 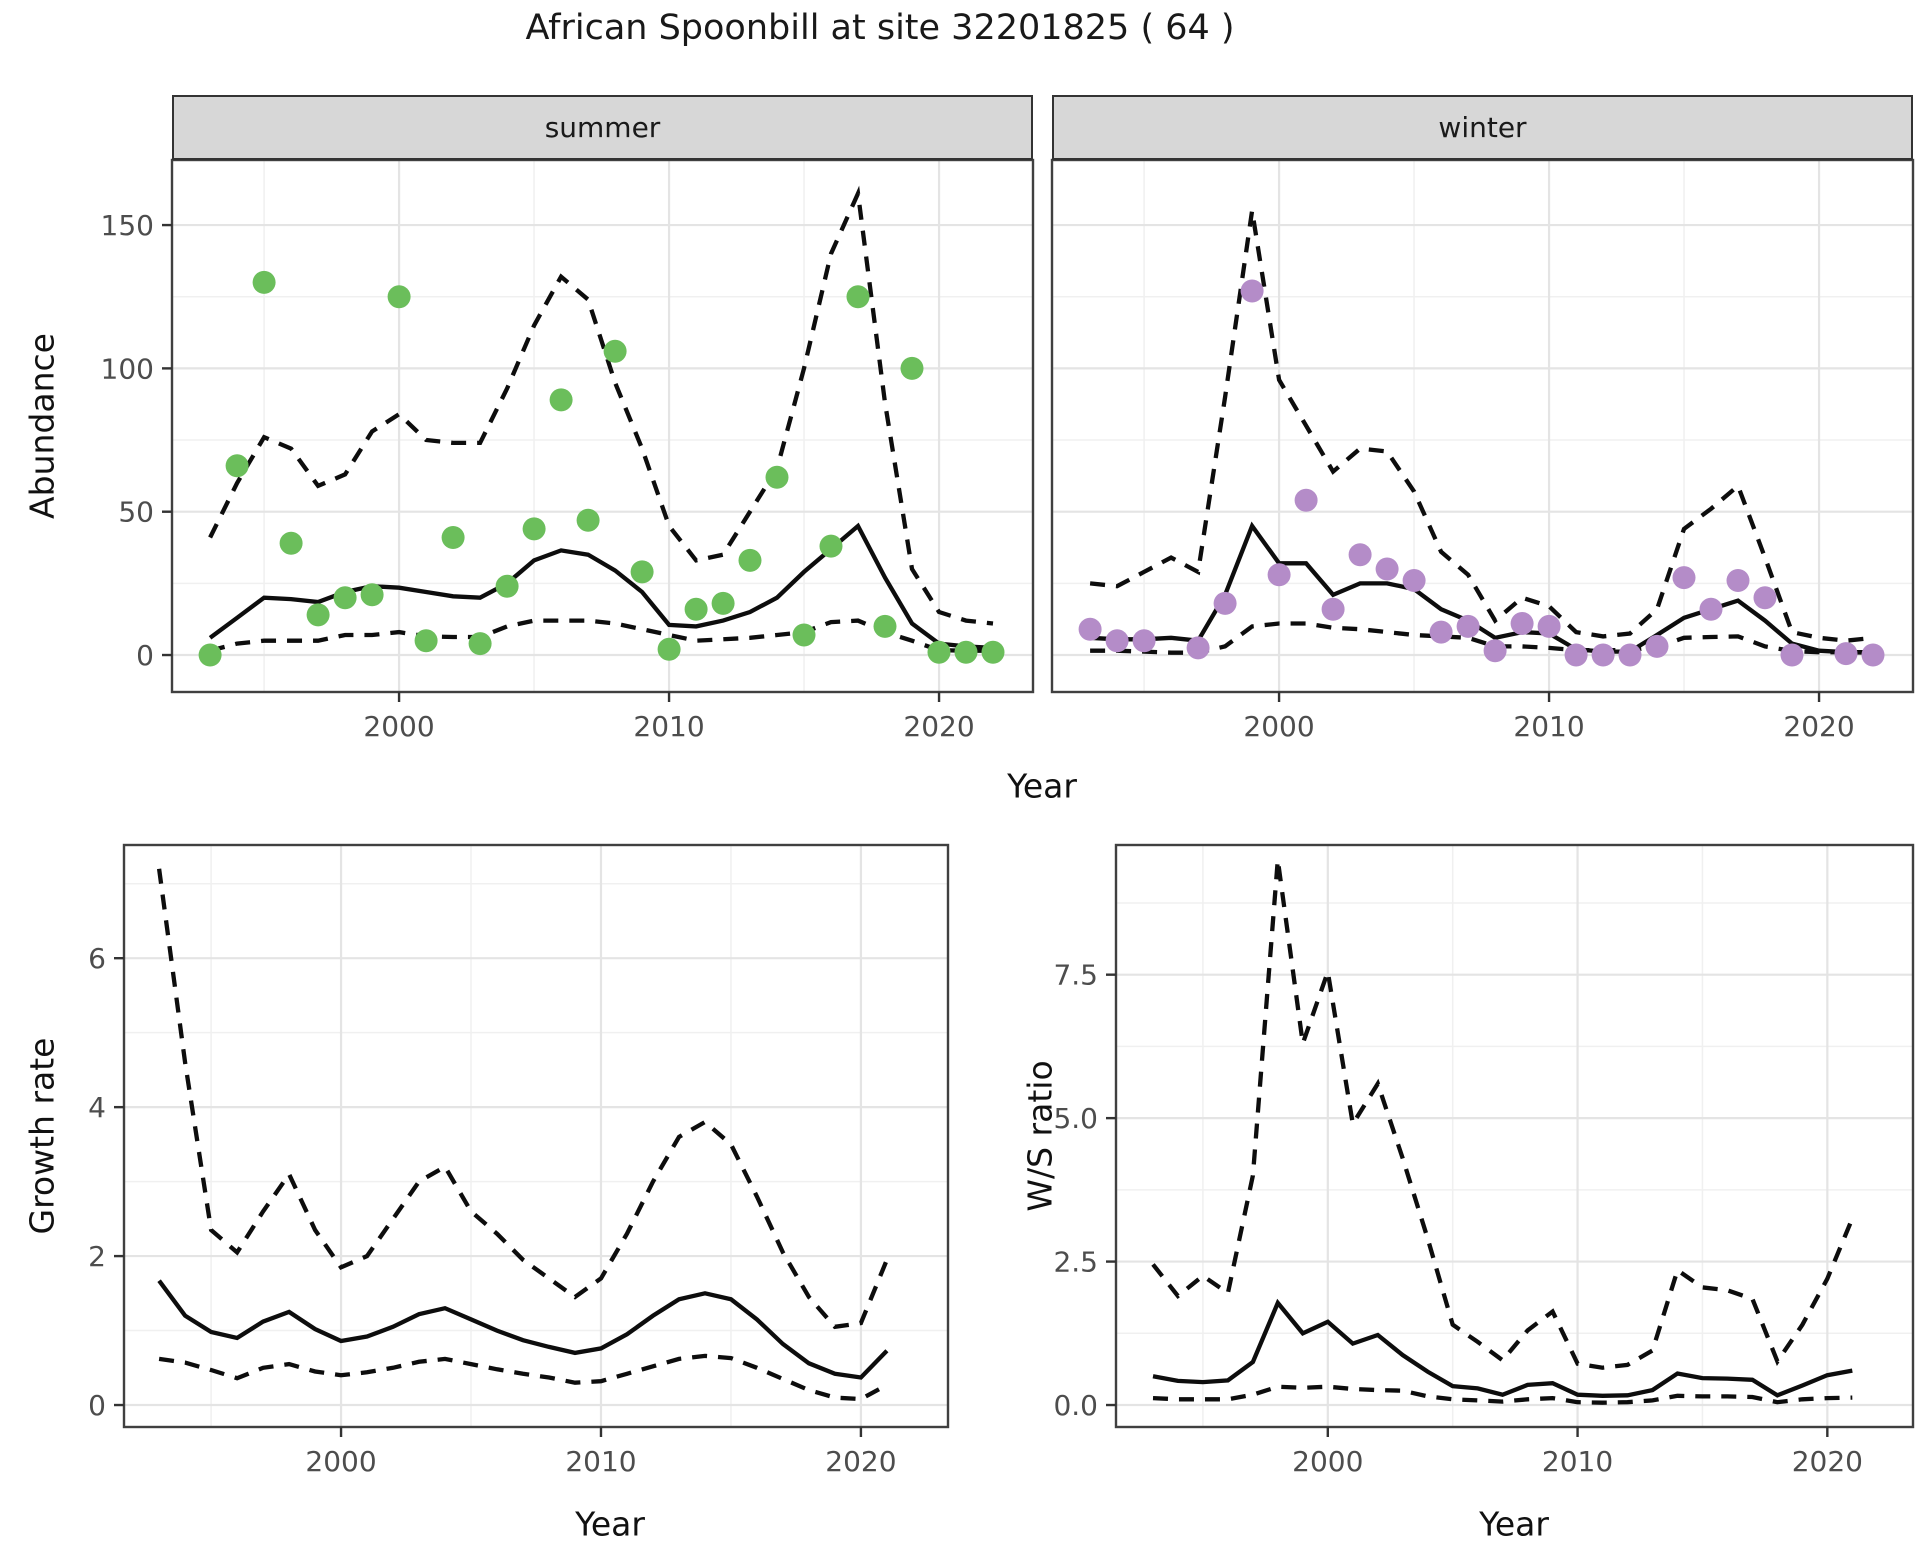 I want to click on facet-strip-summer-label: summer, so click(x=602, y=127).